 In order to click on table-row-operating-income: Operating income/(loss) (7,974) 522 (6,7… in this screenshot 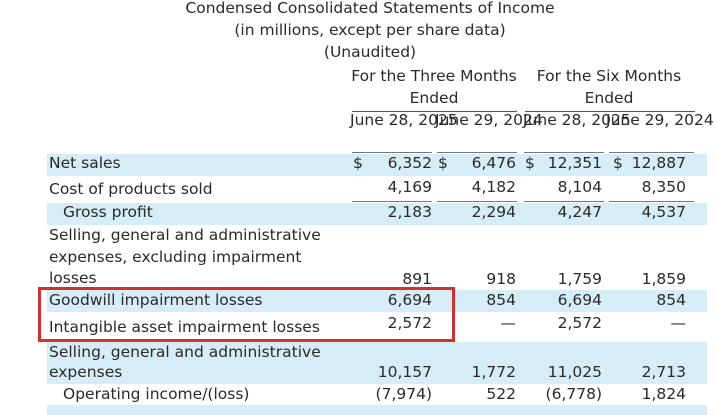, I will do `click(377, 395)`.